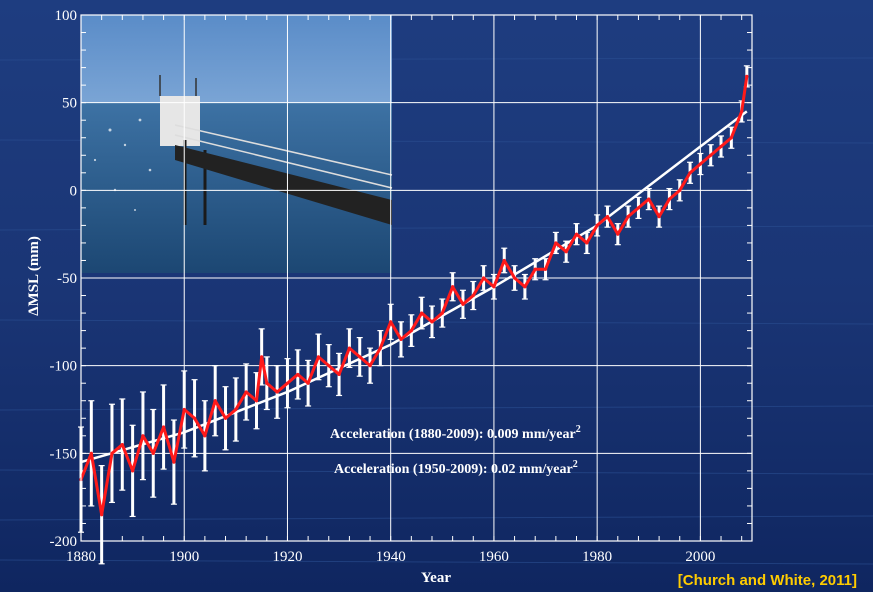 The width and height of the screenshot is (873, 592). Describe the element at coordinates (34, 276) in the screenshot. I see `y-axis-title: ΔMSL (mm)` at that location.